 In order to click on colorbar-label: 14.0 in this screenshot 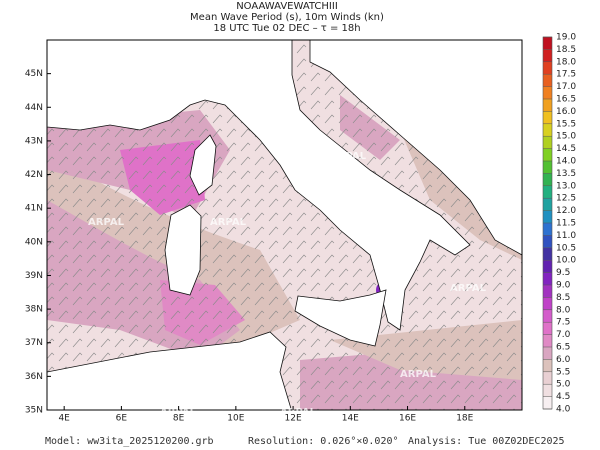, I will do `click(566, 162)`.